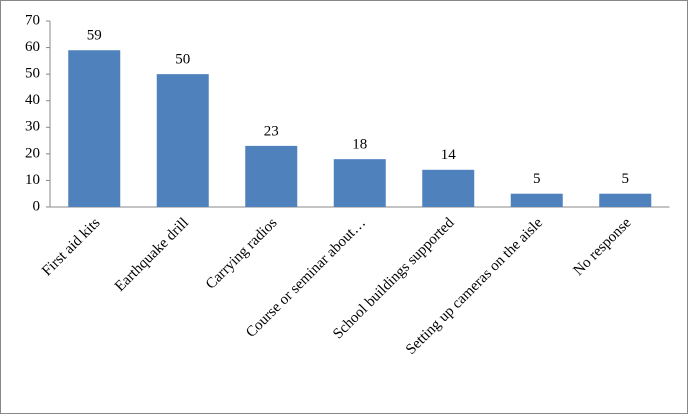  What do you see at coordinates (32, 74) in the screenshot?
I see `y-tick-label: 50` at bounding box center [32, 74].